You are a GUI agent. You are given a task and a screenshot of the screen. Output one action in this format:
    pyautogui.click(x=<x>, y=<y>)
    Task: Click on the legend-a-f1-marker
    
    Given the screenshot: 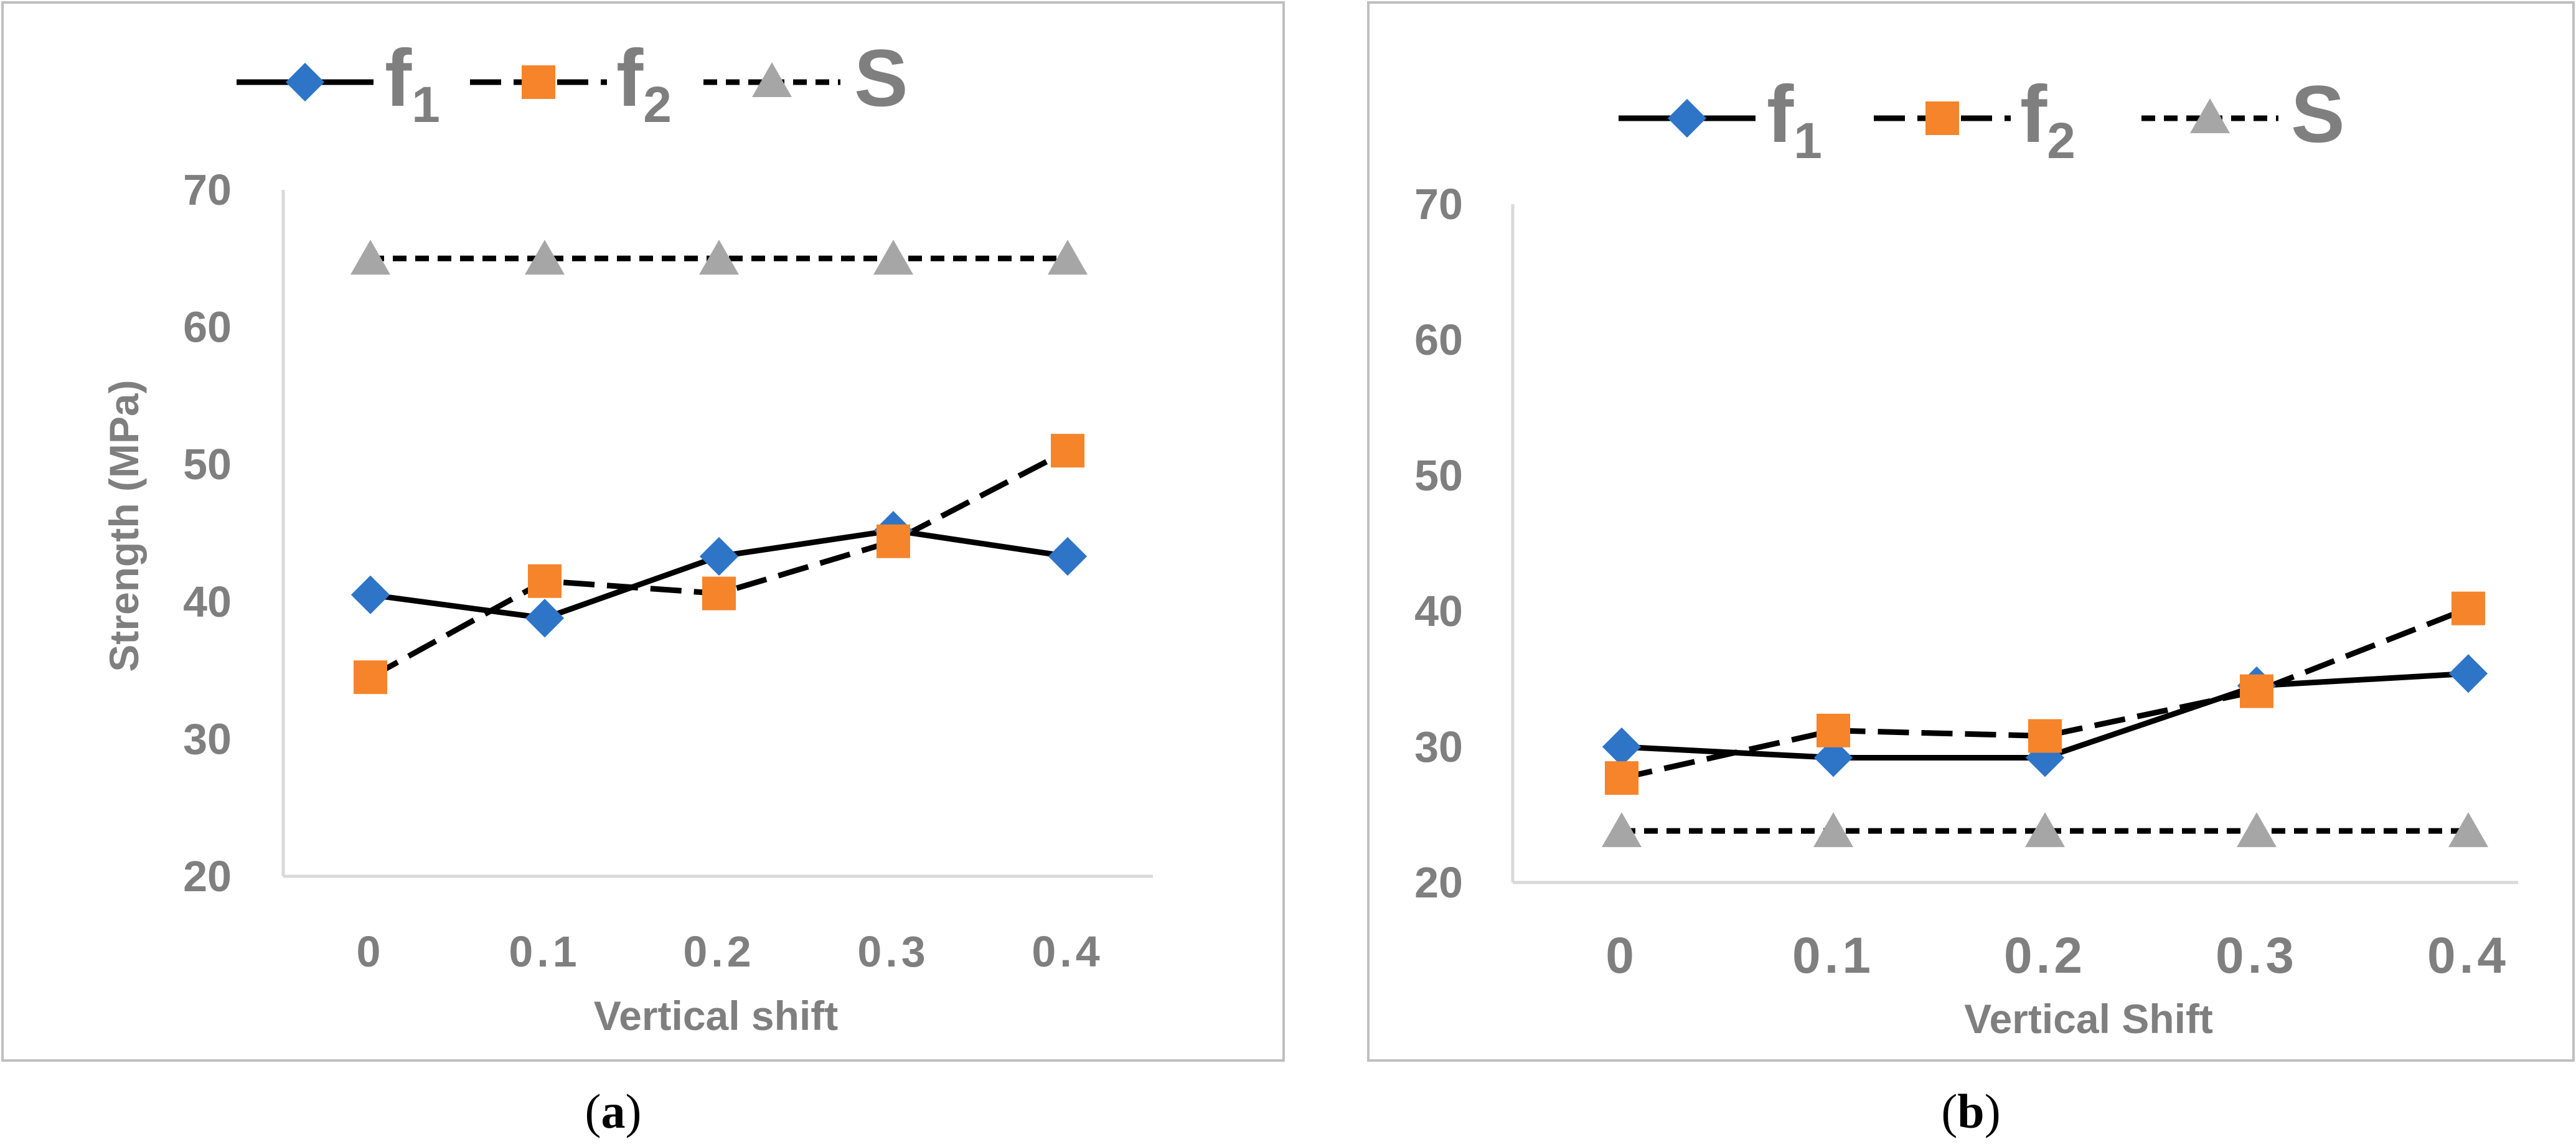 What is the action you would take?
    pyautogui.click(x=305, y=82)
    